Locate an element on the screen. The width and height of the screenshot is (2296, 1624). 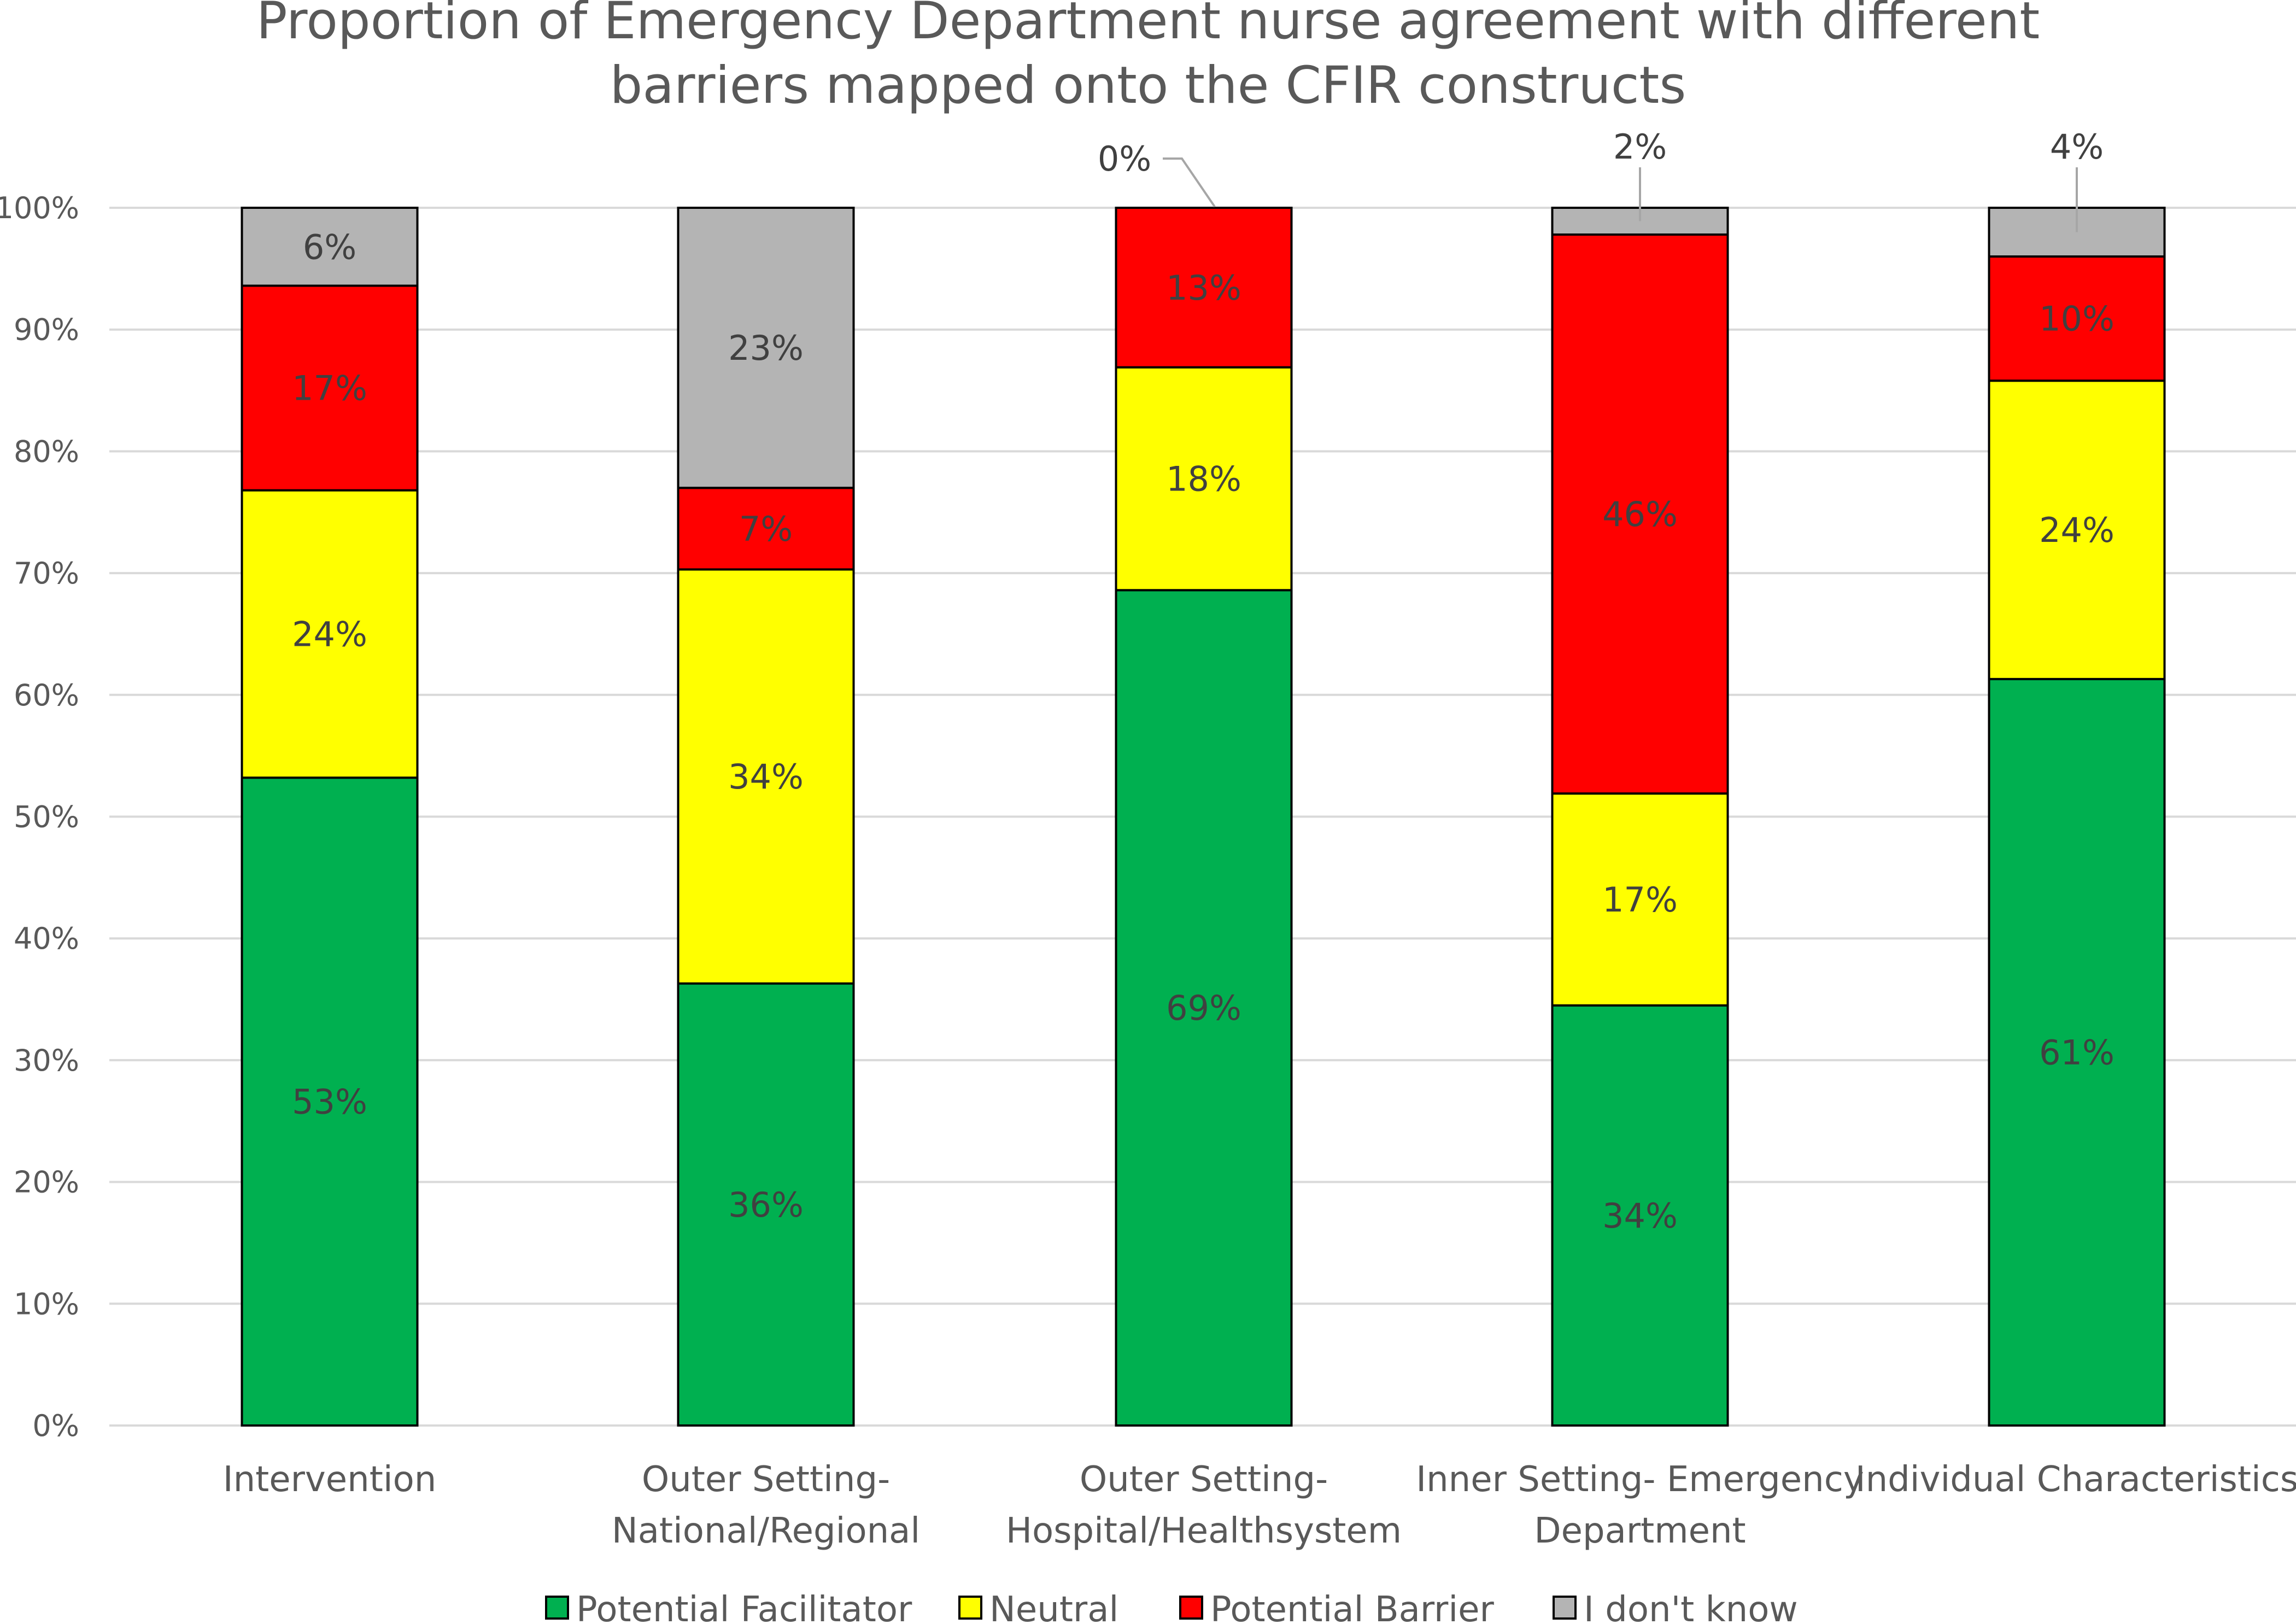
y-tick-label: 30% is located at coordinates (46, 1060).